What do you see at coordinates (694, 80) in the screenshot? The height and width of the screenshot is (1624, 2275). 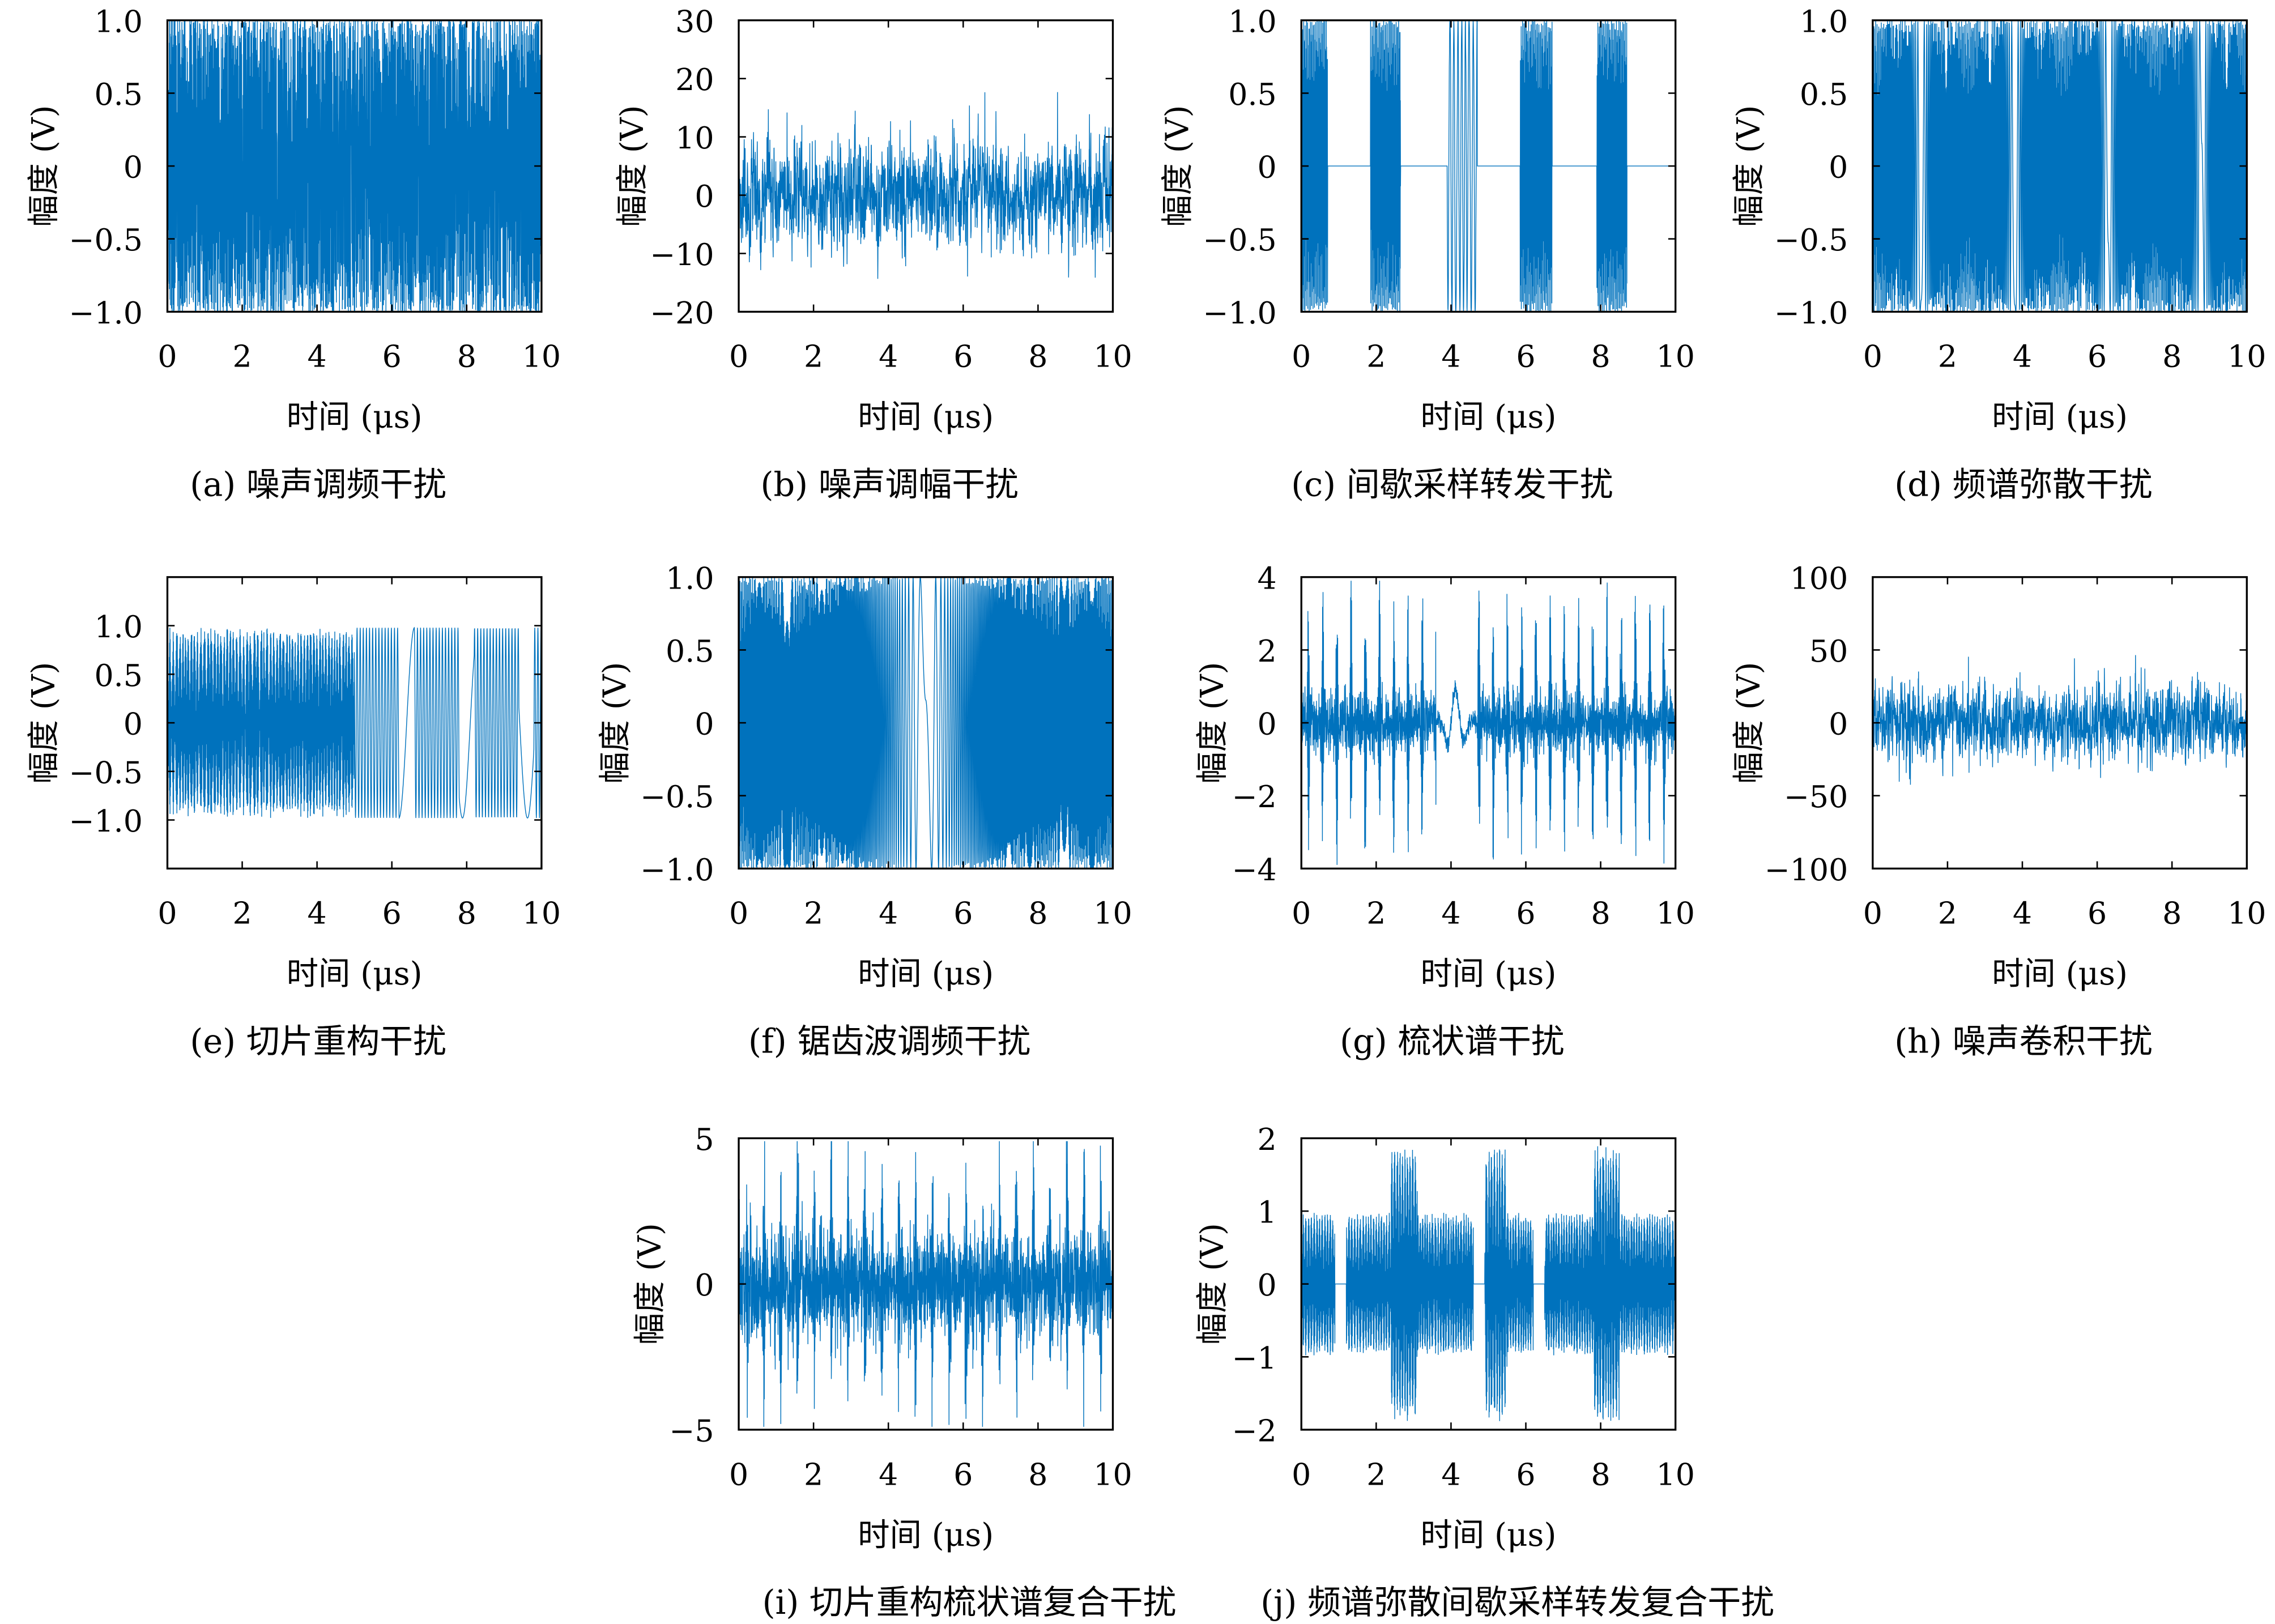 I see `y-tick-label: 20` at bounding box center [694, 80].